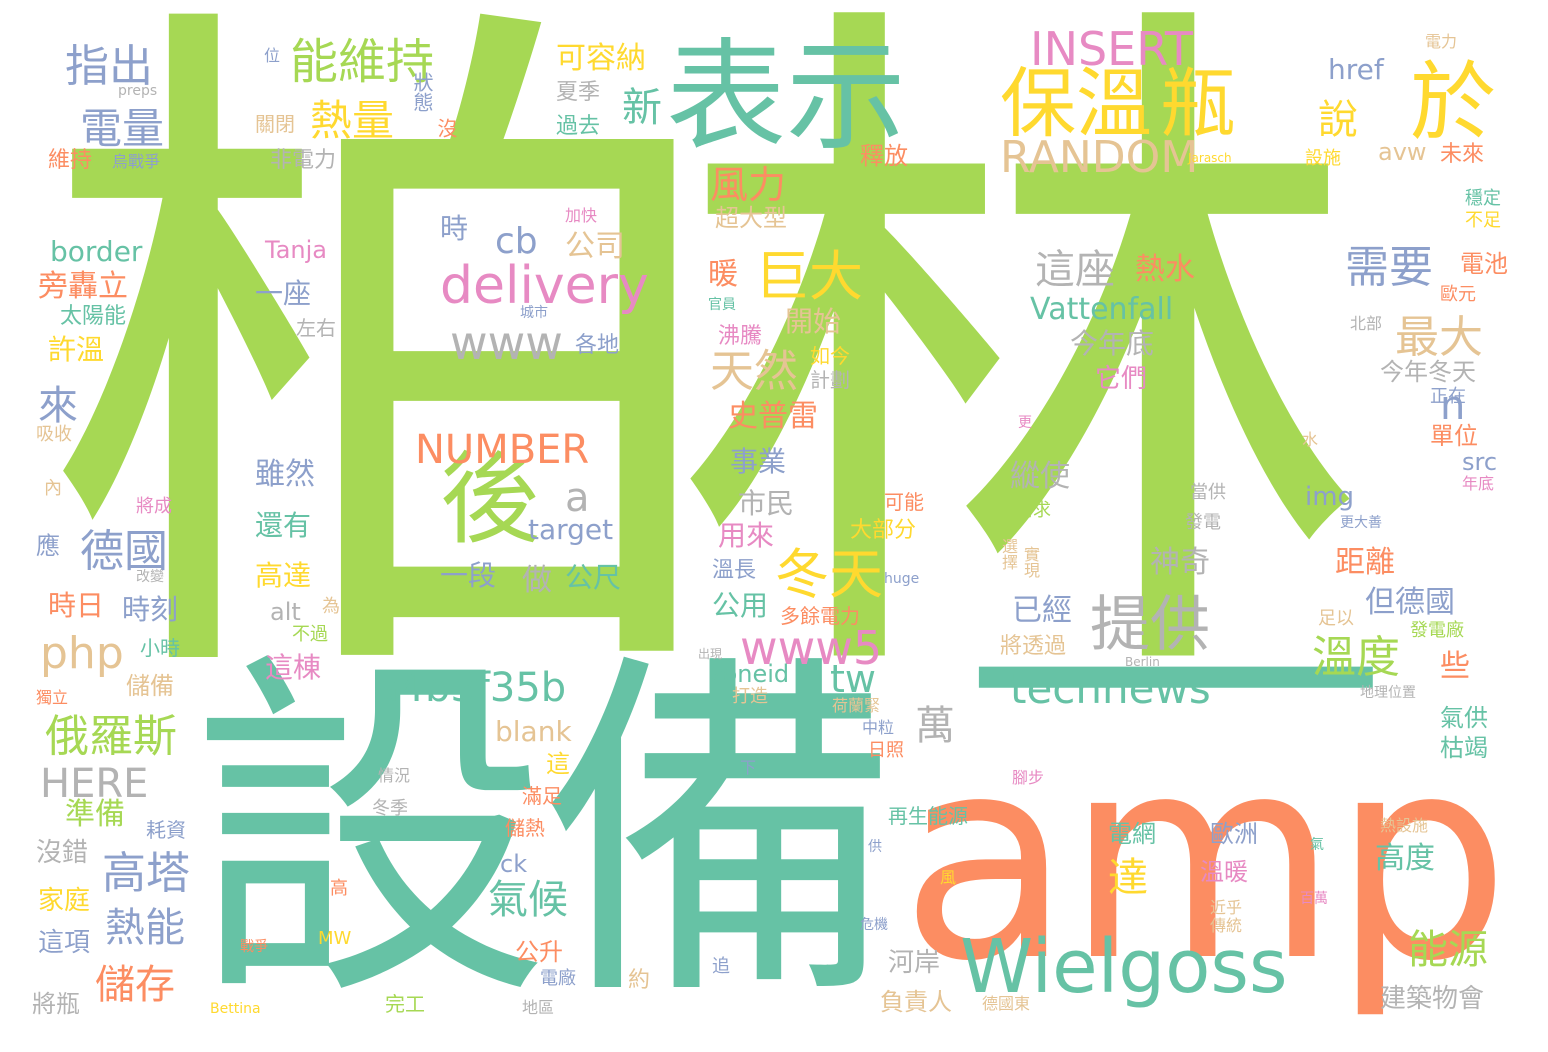 The width and height of the screenshot is (1548, 1052). I want to click on cloud-word: www, so click(506, 343).